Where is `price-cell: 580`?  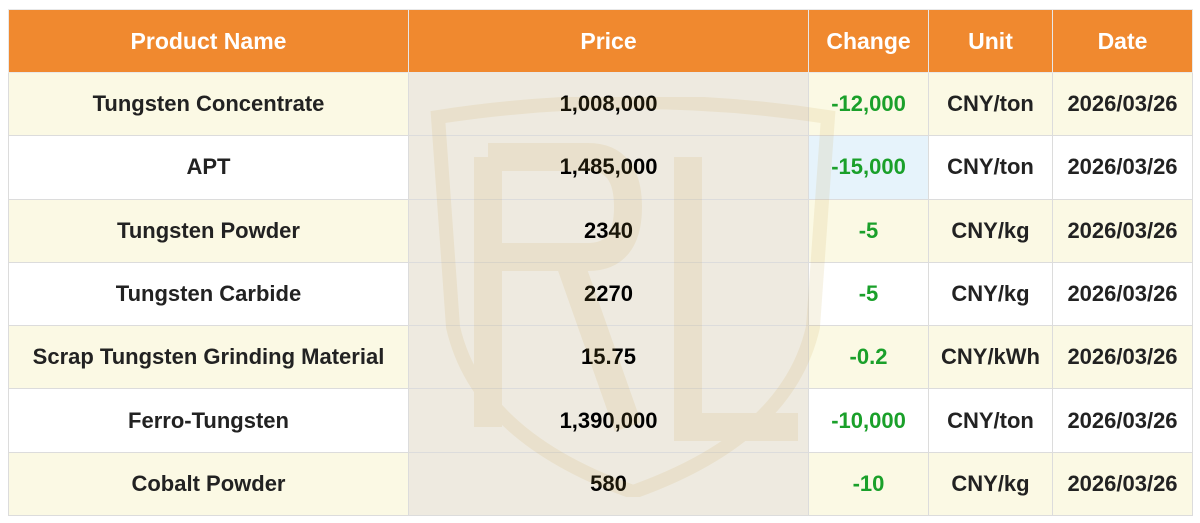
price-cell: 580 is located at coordinates (608, 484).